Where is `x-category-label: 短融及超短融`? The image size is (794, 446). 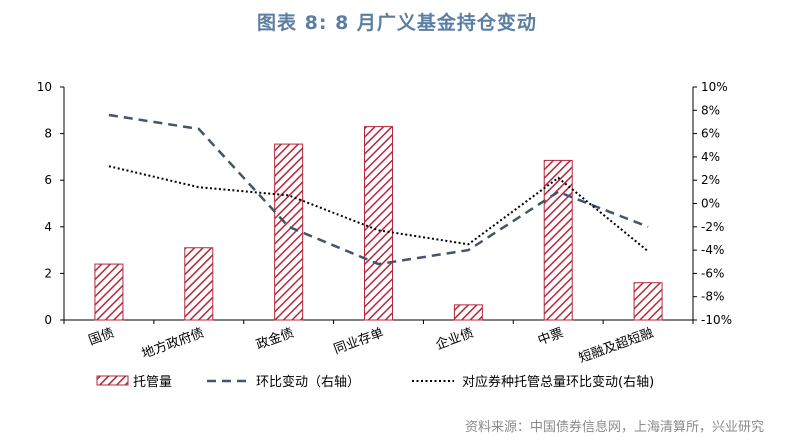
x-category-label: 短融及超短融 is located at coordinates (616, 346).